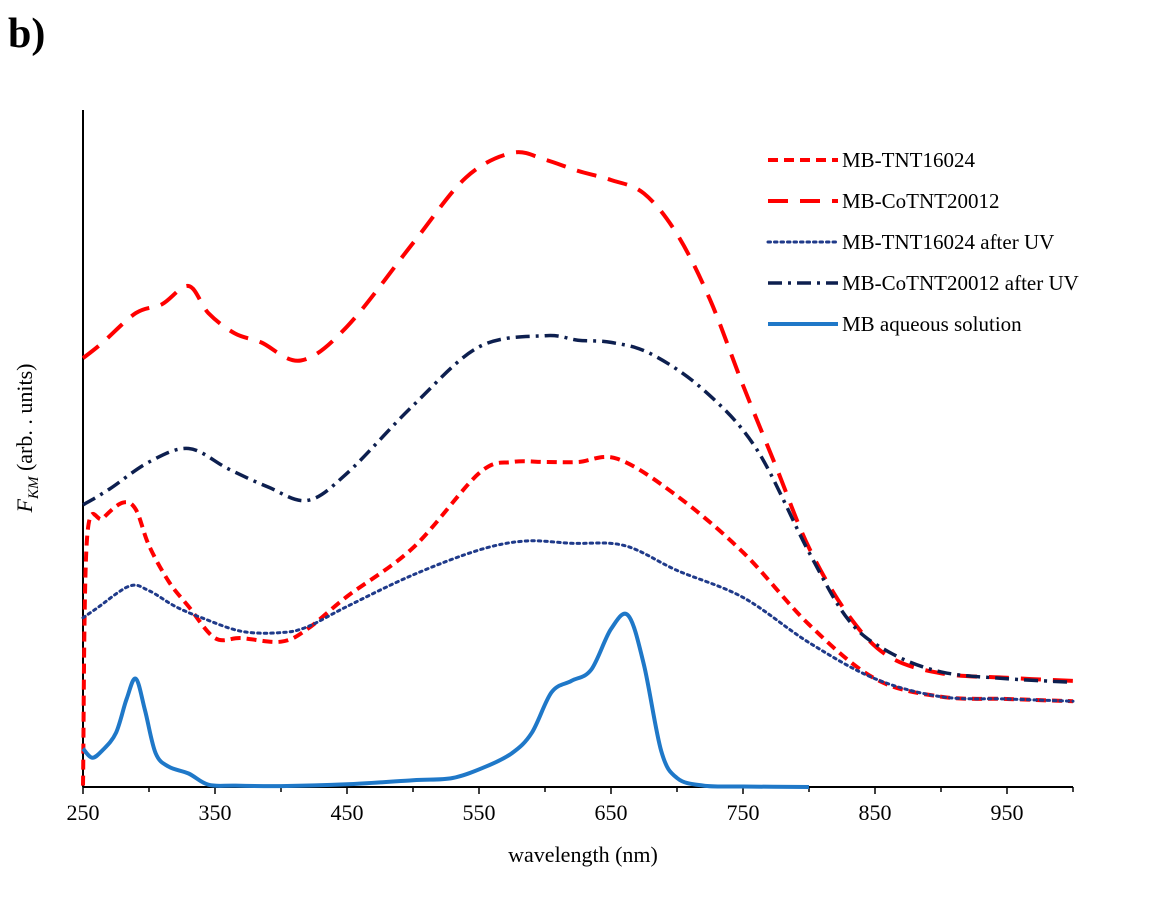 The width and height of the screenshot is (1150, 903). Describe the element at coordinates (479, 812) in the screenshot. I see `x-tick-label: 550` at that location.